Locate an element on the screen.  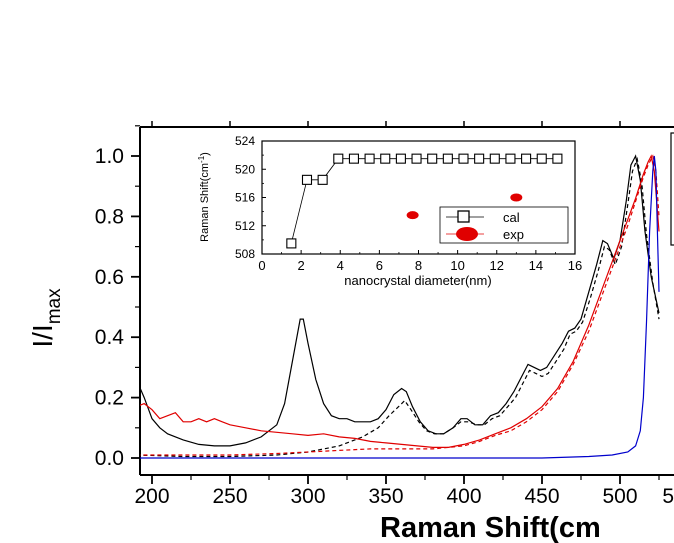
svg-text: I/Imax is located at coordinates (46, 318).